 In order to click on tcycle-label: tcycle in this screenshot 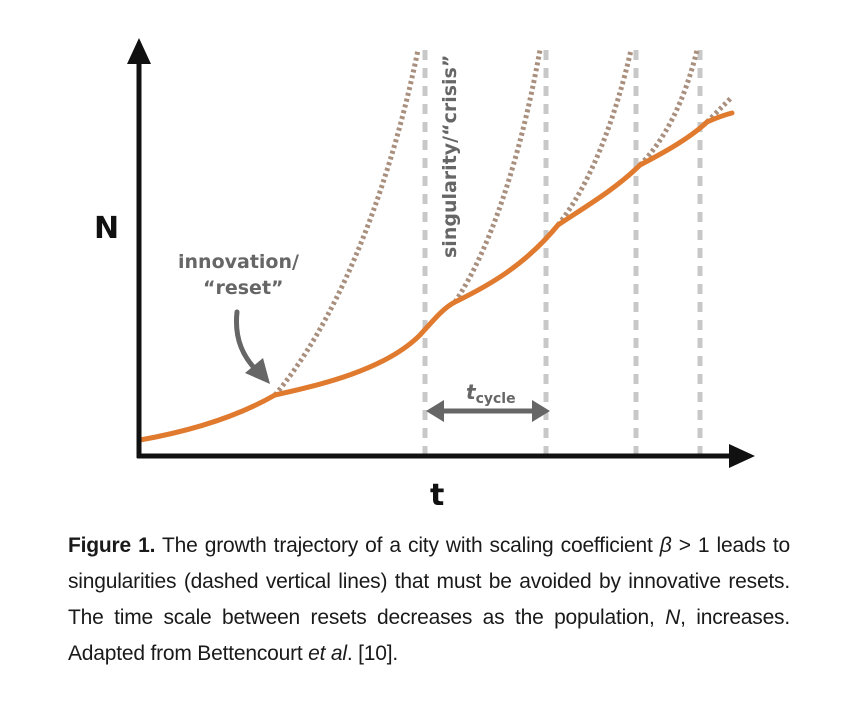, I will do `click(491, 393)`.